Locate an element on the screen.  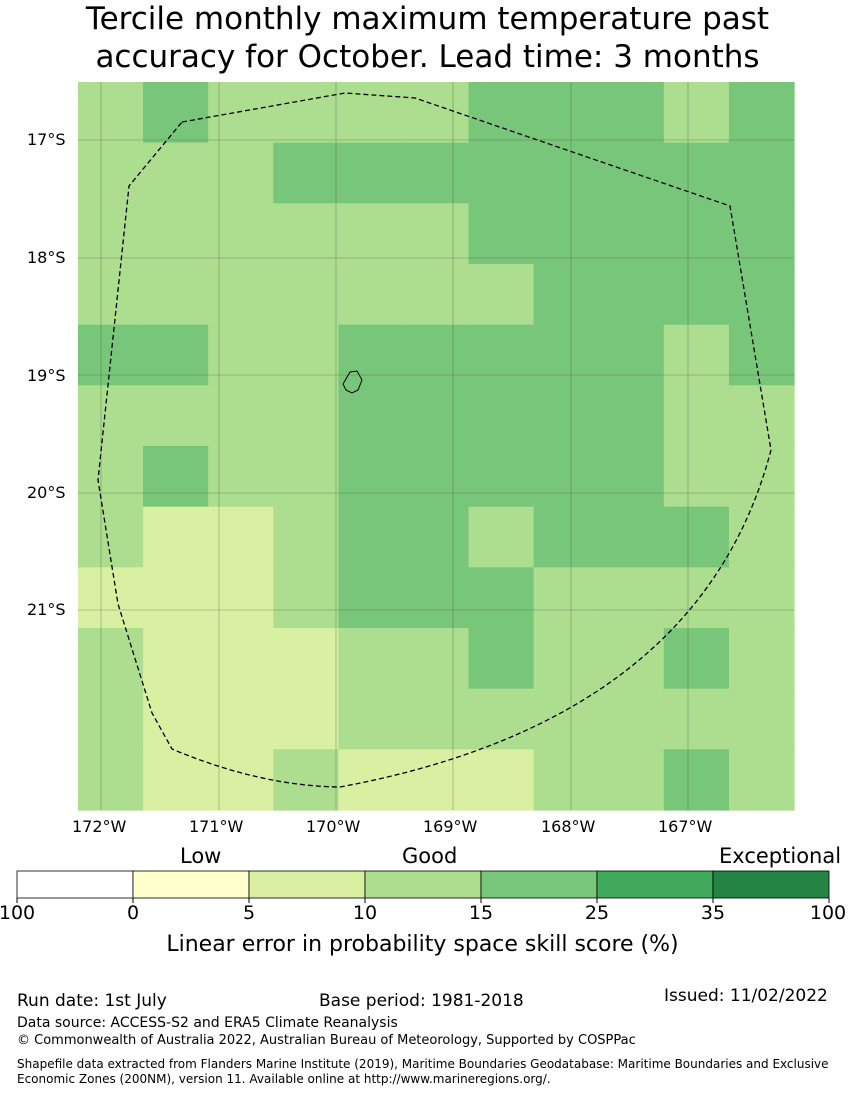
colorbar-category-low: Low is located at coordinates (201, 856).